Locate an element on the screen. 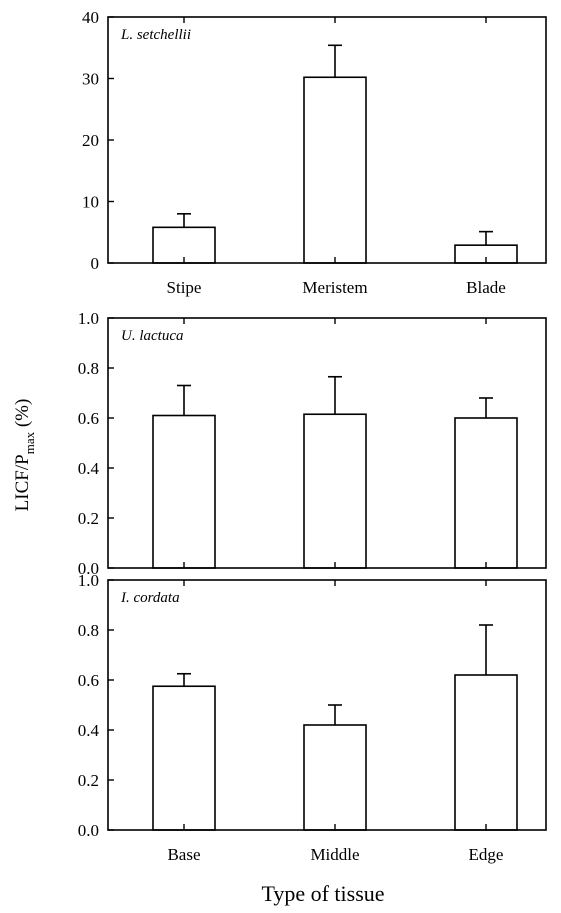 The width and height of the screenshot is (561, 913). y-tick-label-3-4: 0.6 is located at coordinates (88, 680).